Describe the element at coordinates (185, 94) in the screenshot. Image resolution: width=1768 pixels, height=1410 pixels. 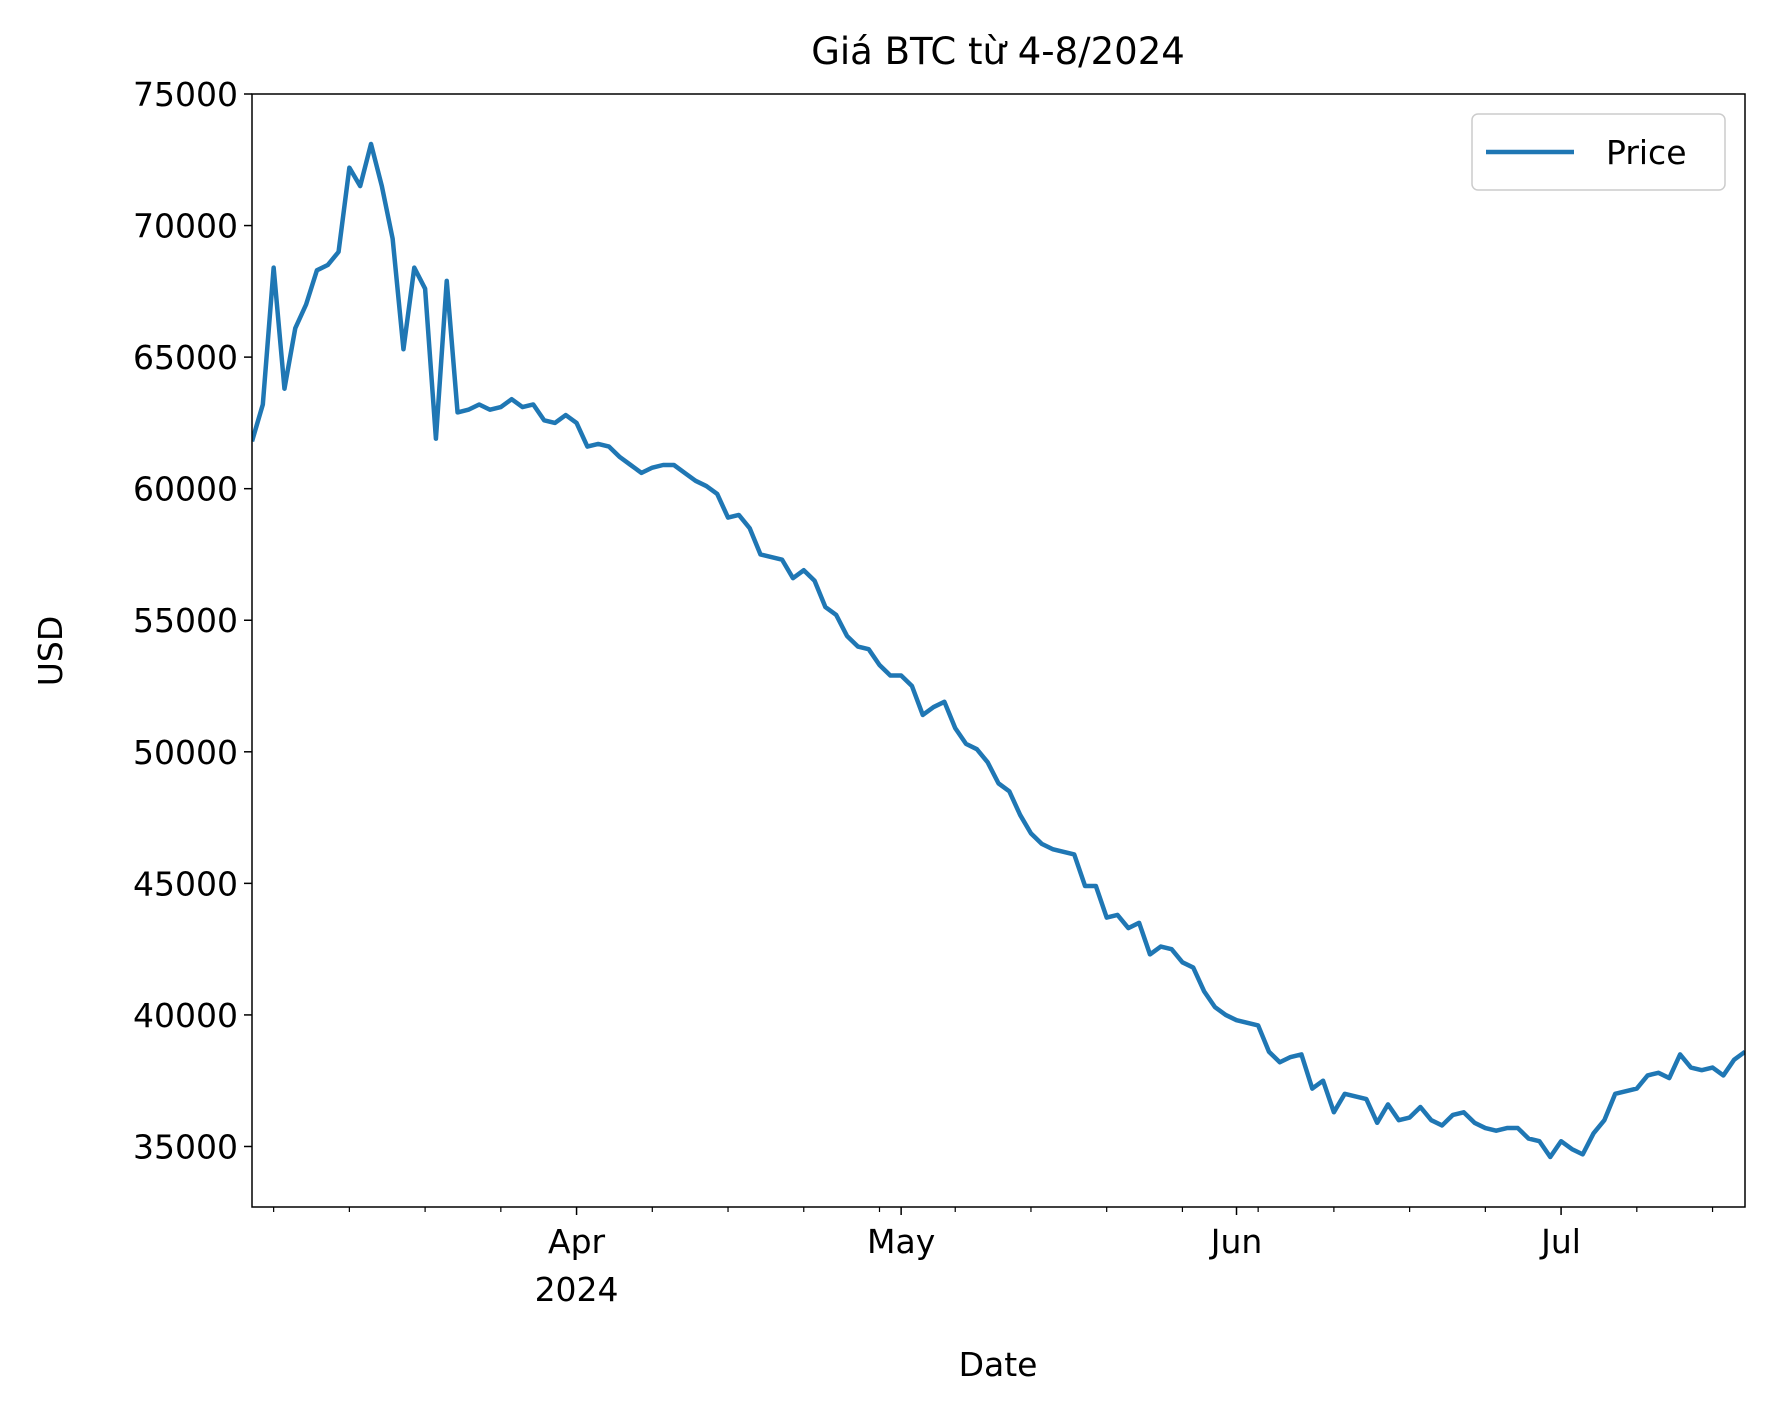
I see `y-tick-label: 75000` at that location.